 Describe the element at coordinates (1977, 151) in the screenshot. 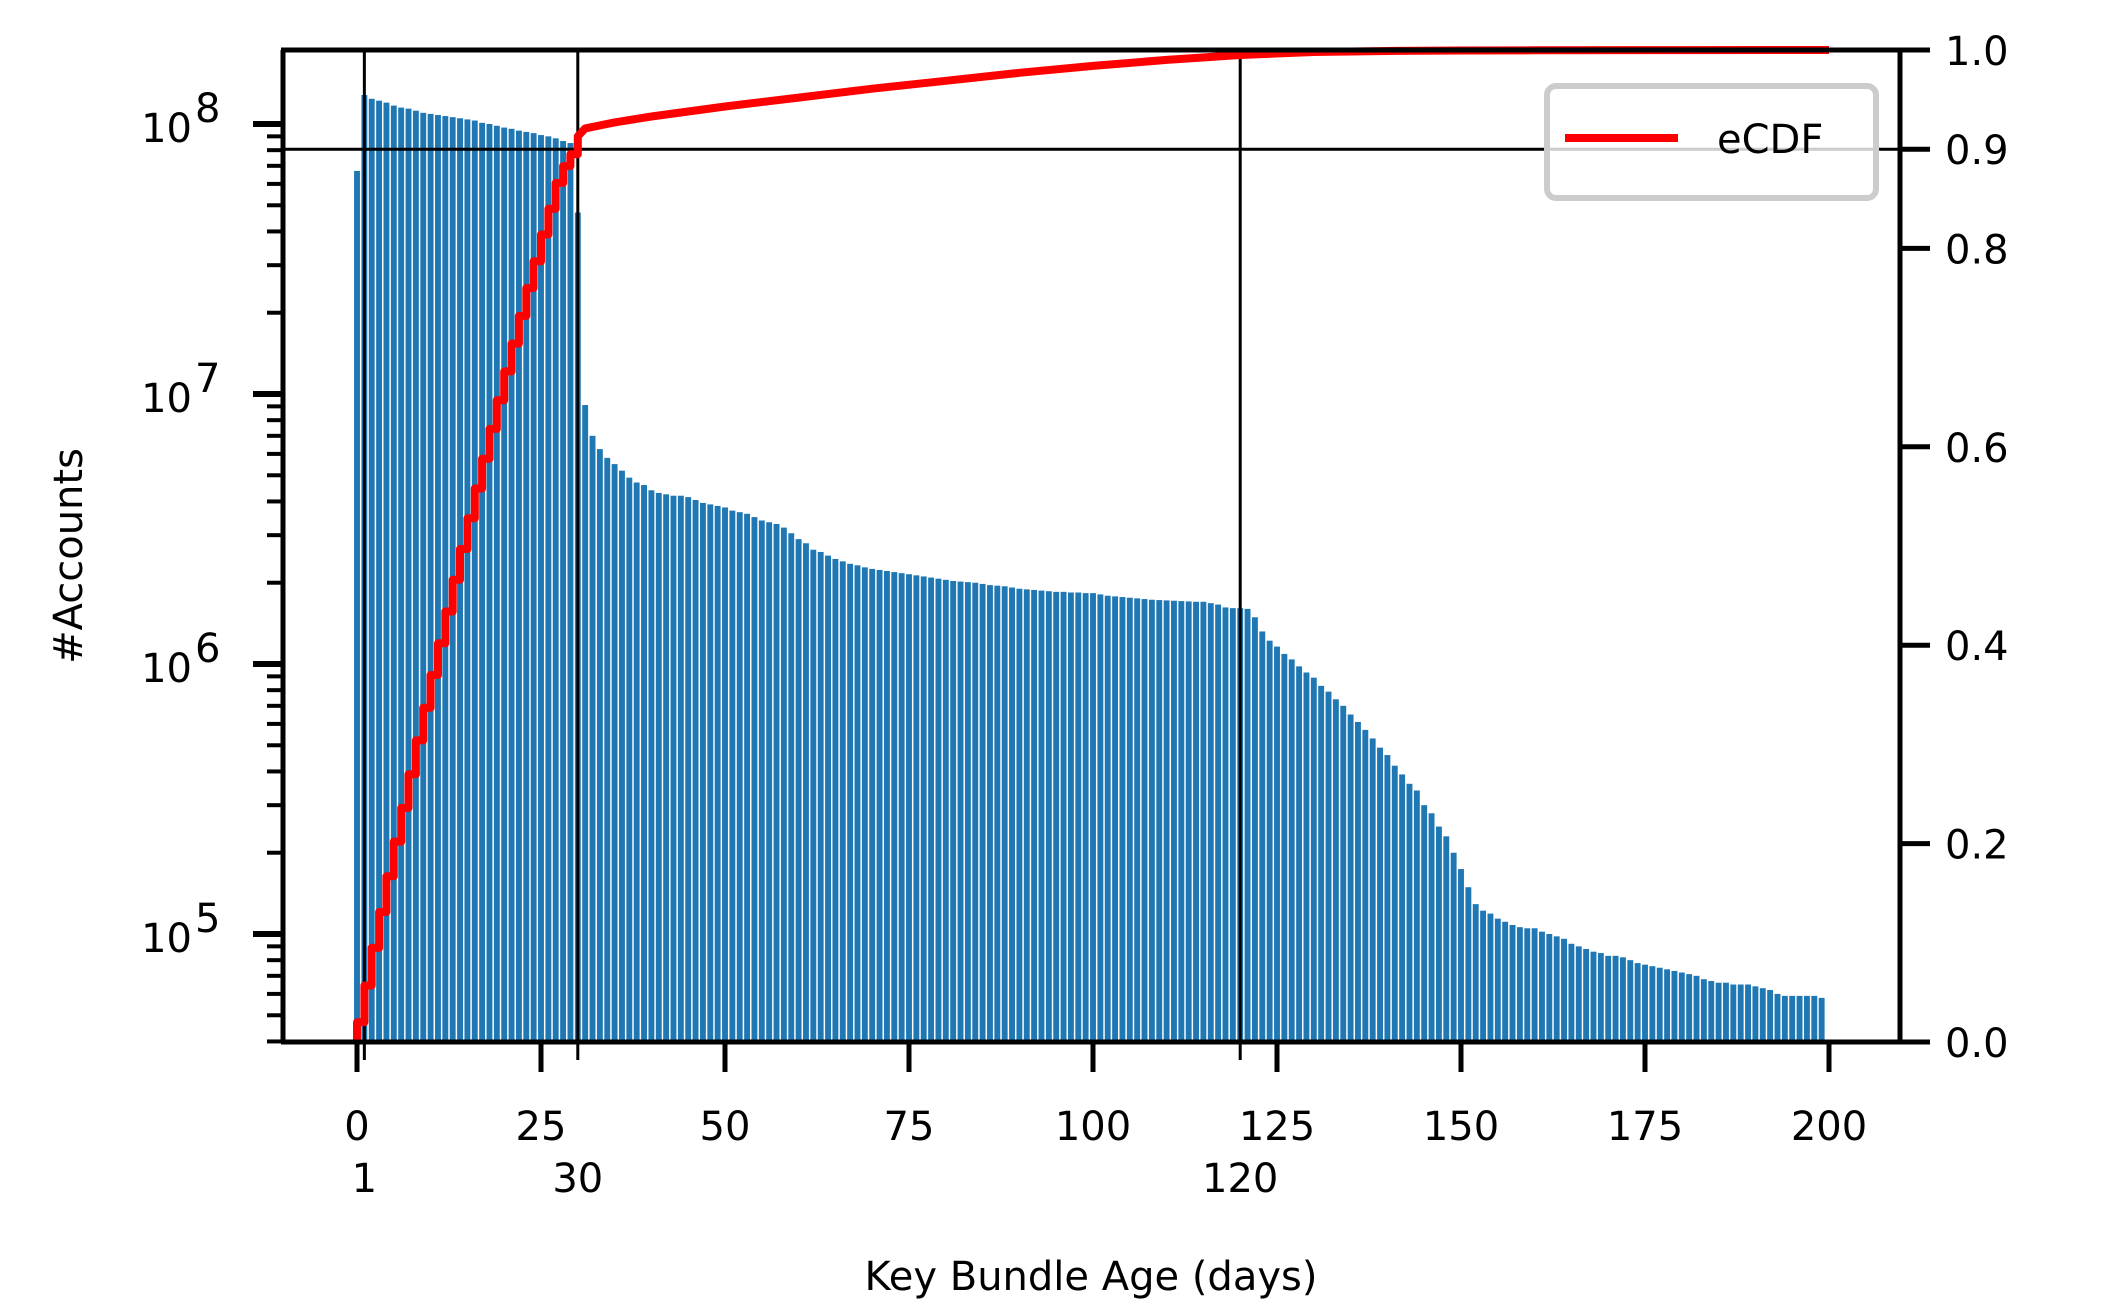

I see `y-right-tick-label: 0.9` at that location.